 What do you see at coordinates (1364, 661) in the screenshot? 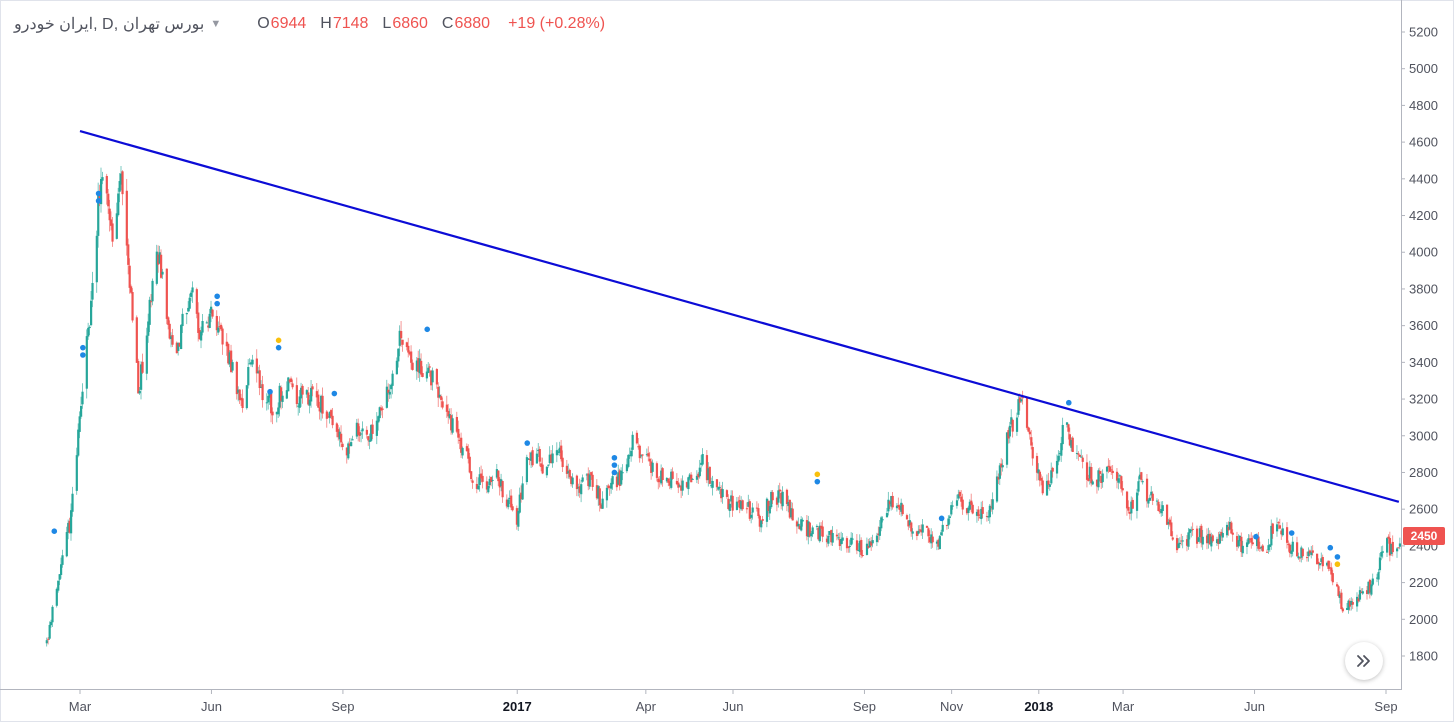
I see `scroll-to-realtime-button` at bounding box center [1364, 661].